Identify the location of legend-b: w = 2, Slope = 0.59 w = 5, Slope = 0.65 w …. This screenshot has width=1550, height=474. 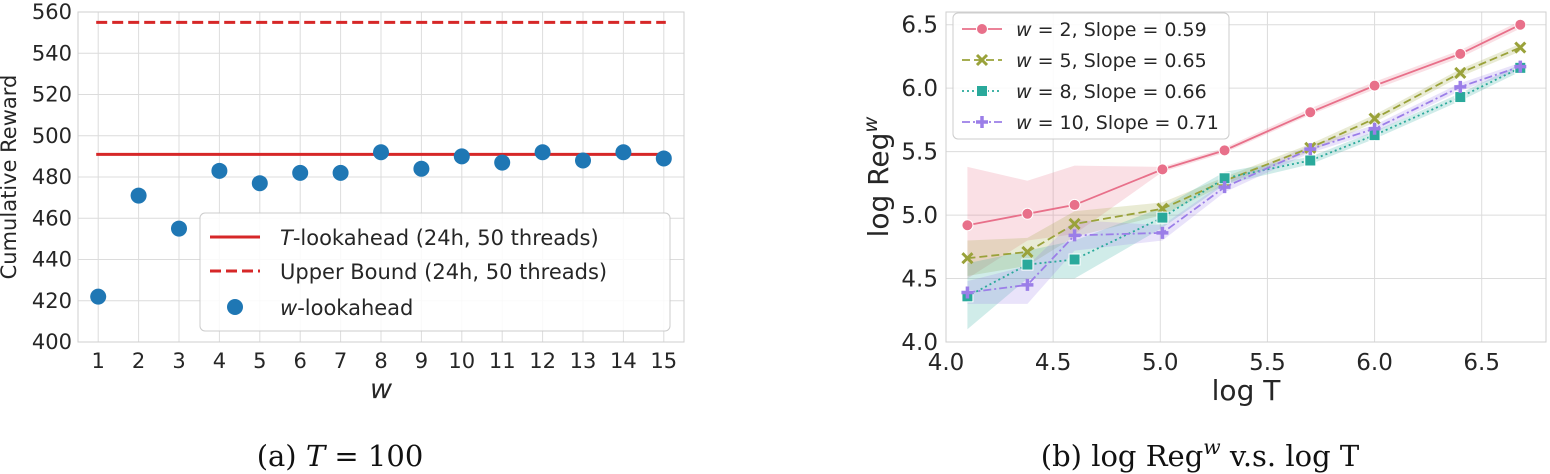
(1091, 76).